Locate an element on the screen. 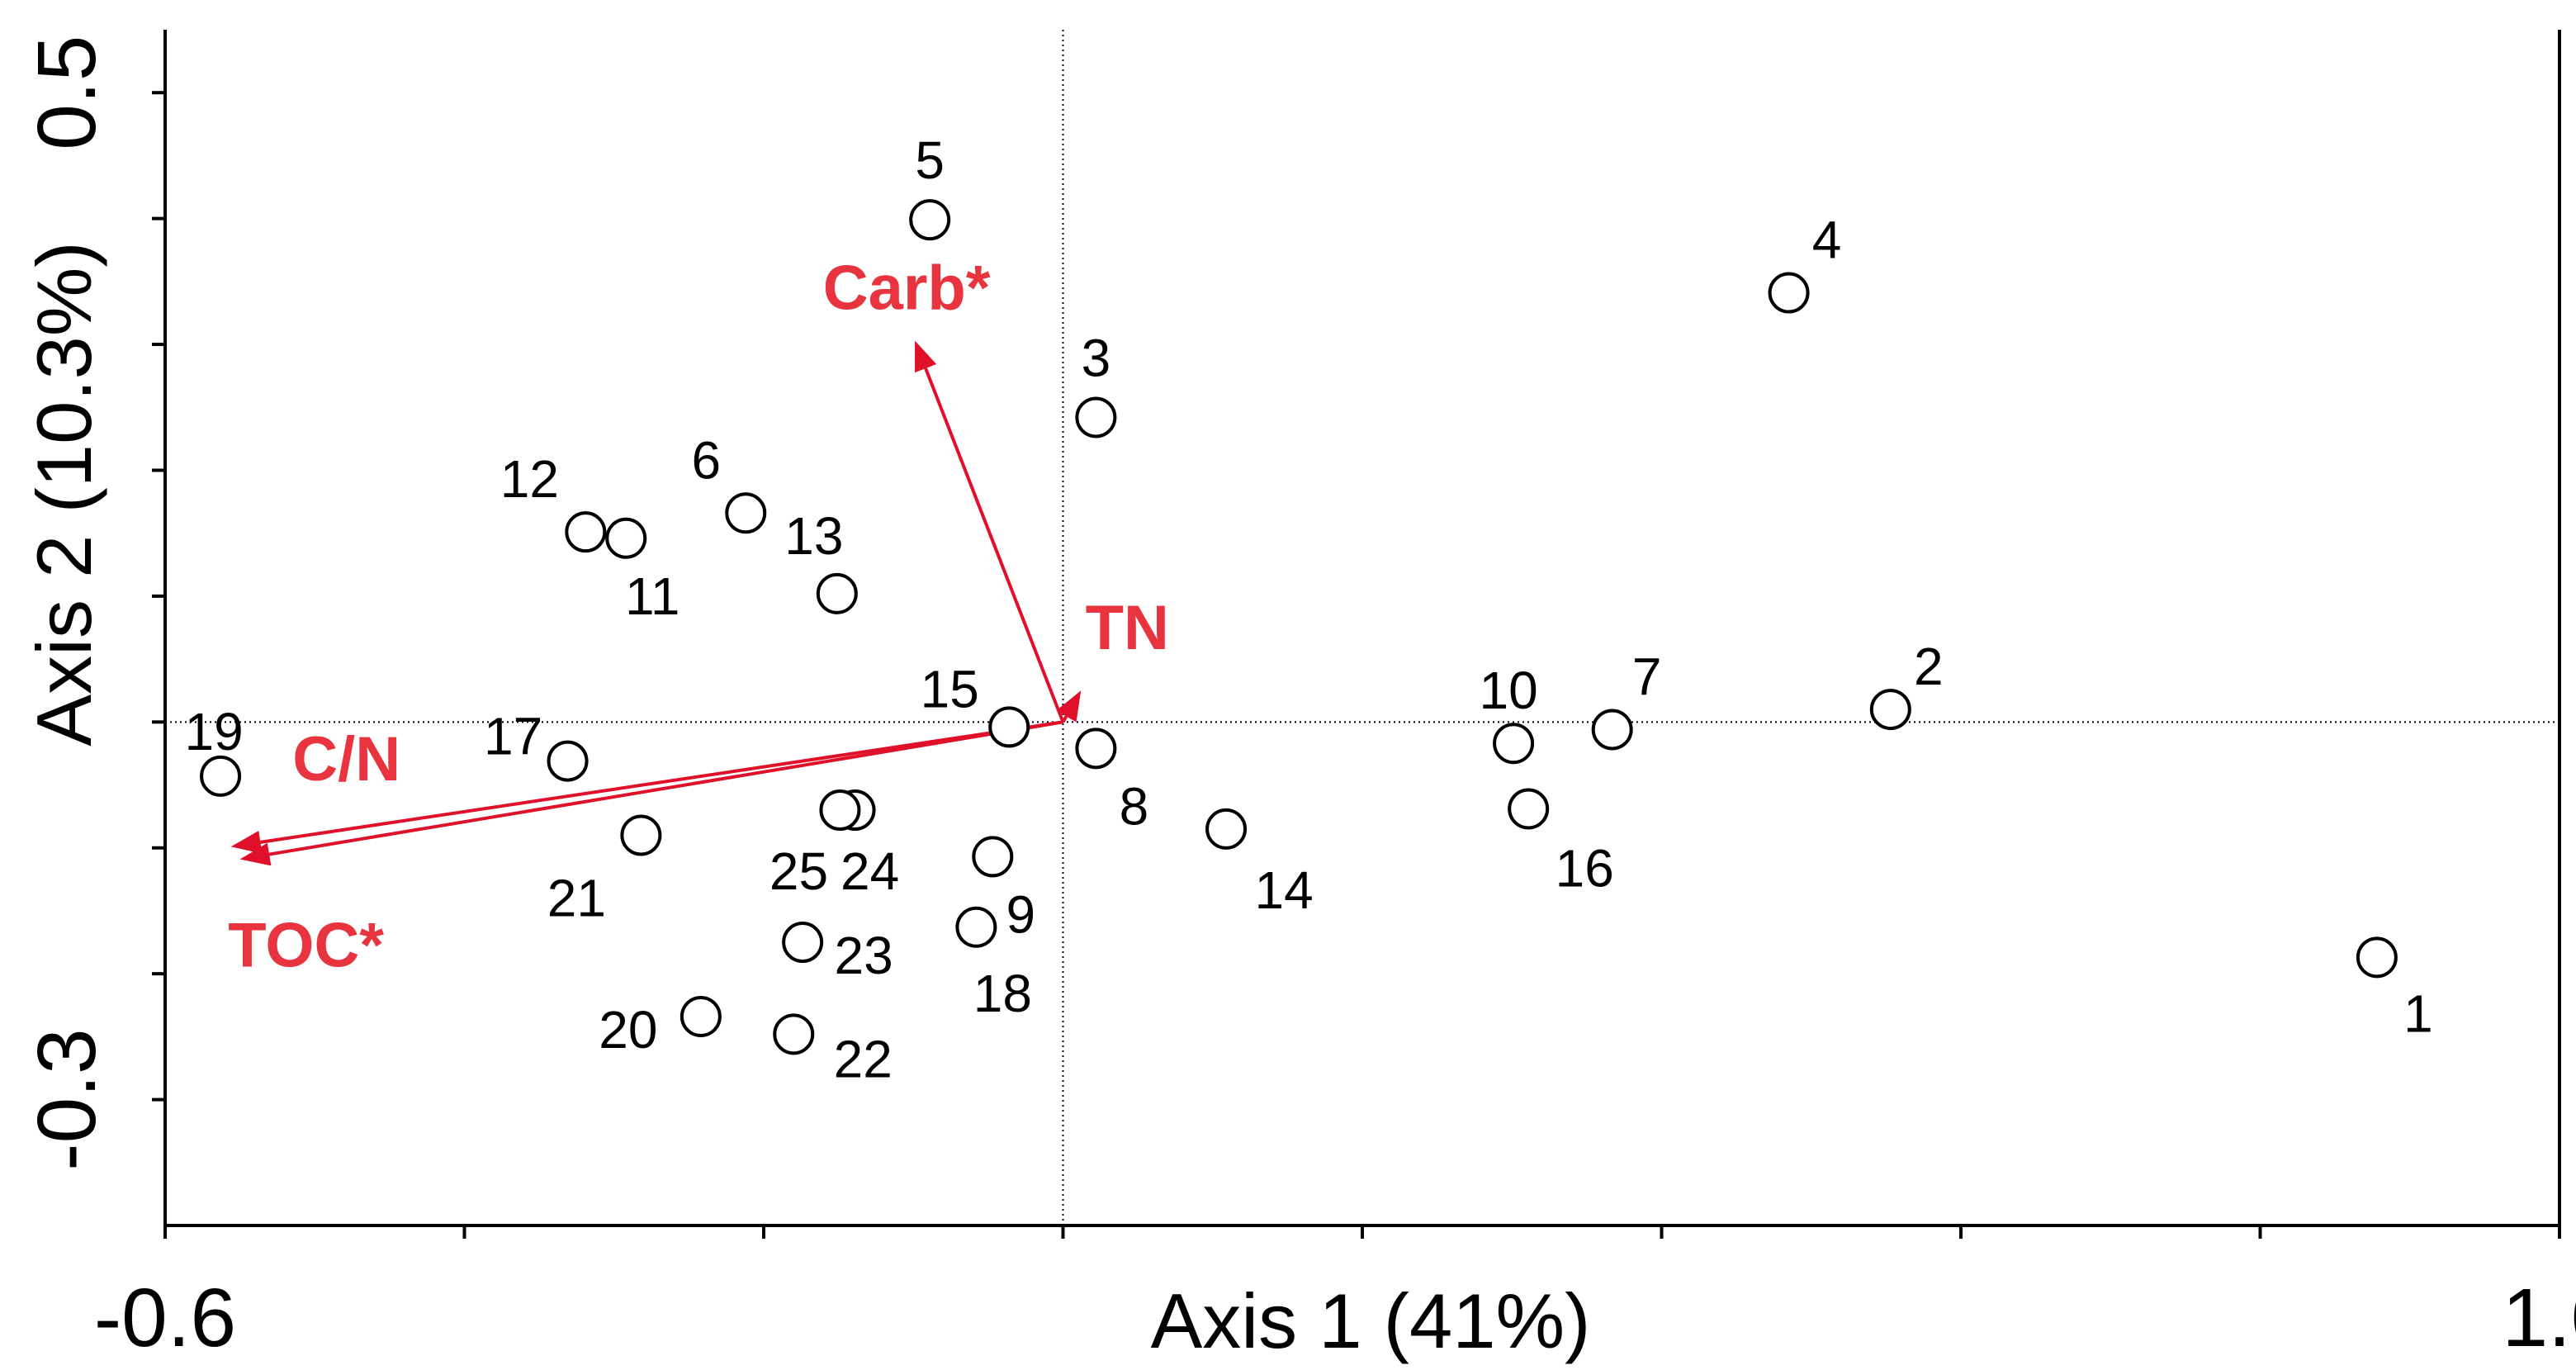 This screenshot has height=1370, width=2576. vector-label-3: TOC* is located at coordinates (306, 945).